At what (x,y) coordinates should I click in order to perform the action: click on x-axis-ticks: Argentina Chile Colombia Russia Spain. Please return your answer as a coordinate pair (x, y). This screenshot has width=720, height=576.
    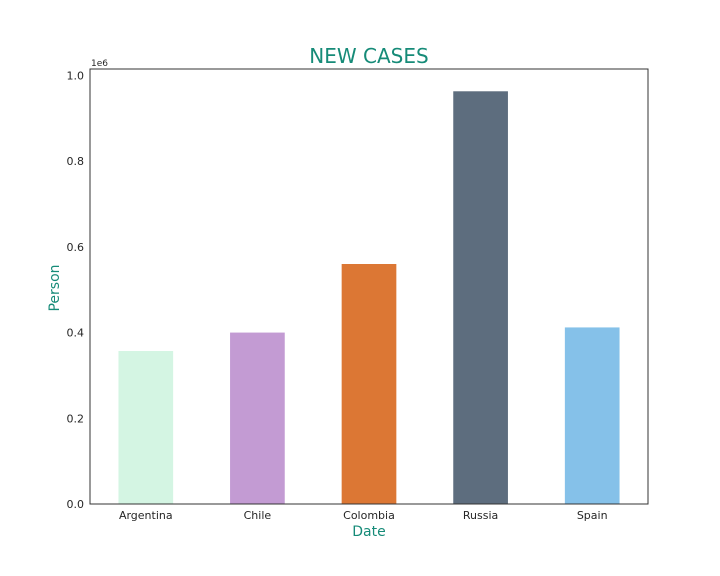
    Looking at the image, I should click on (363, 515).